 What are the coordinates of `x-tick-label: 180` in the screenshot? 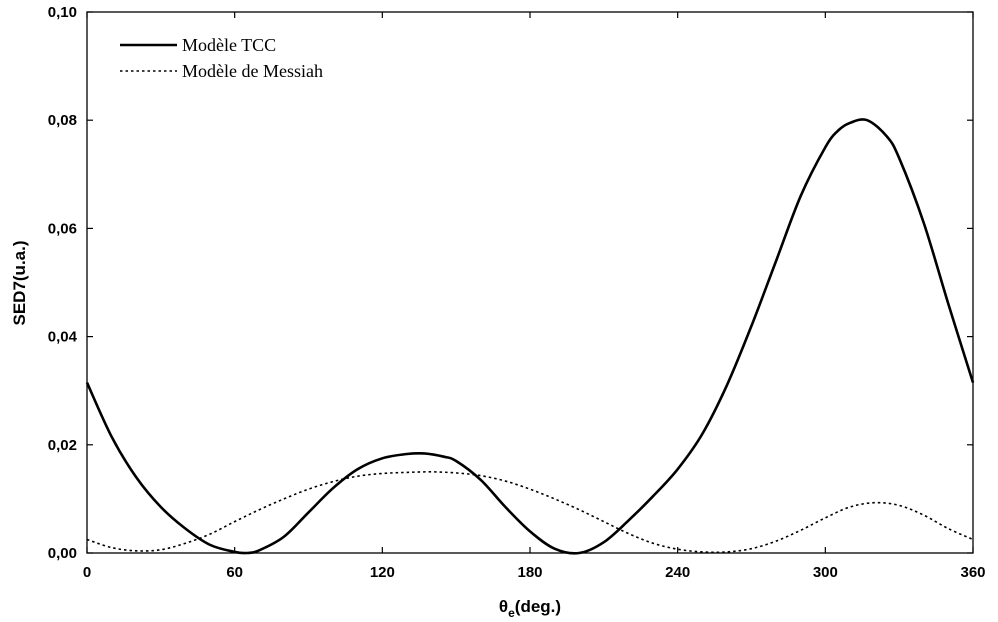 It's located at (529, 572).